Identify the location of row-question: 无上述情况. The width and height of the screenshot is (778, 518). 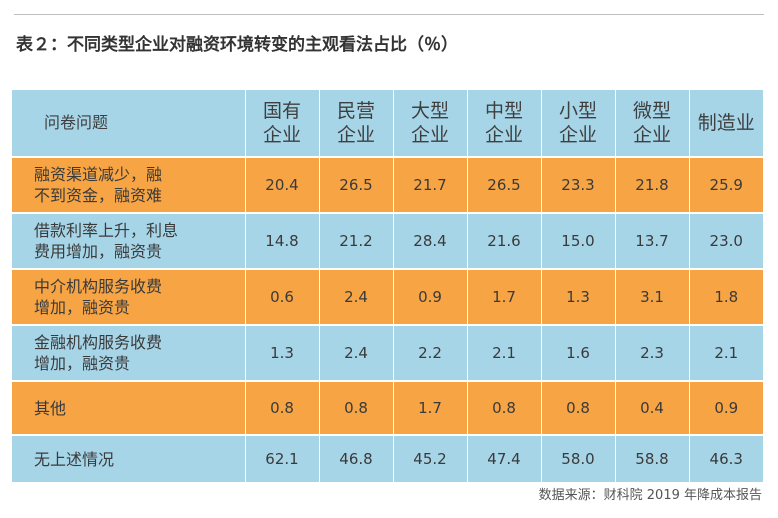
(74, 459).